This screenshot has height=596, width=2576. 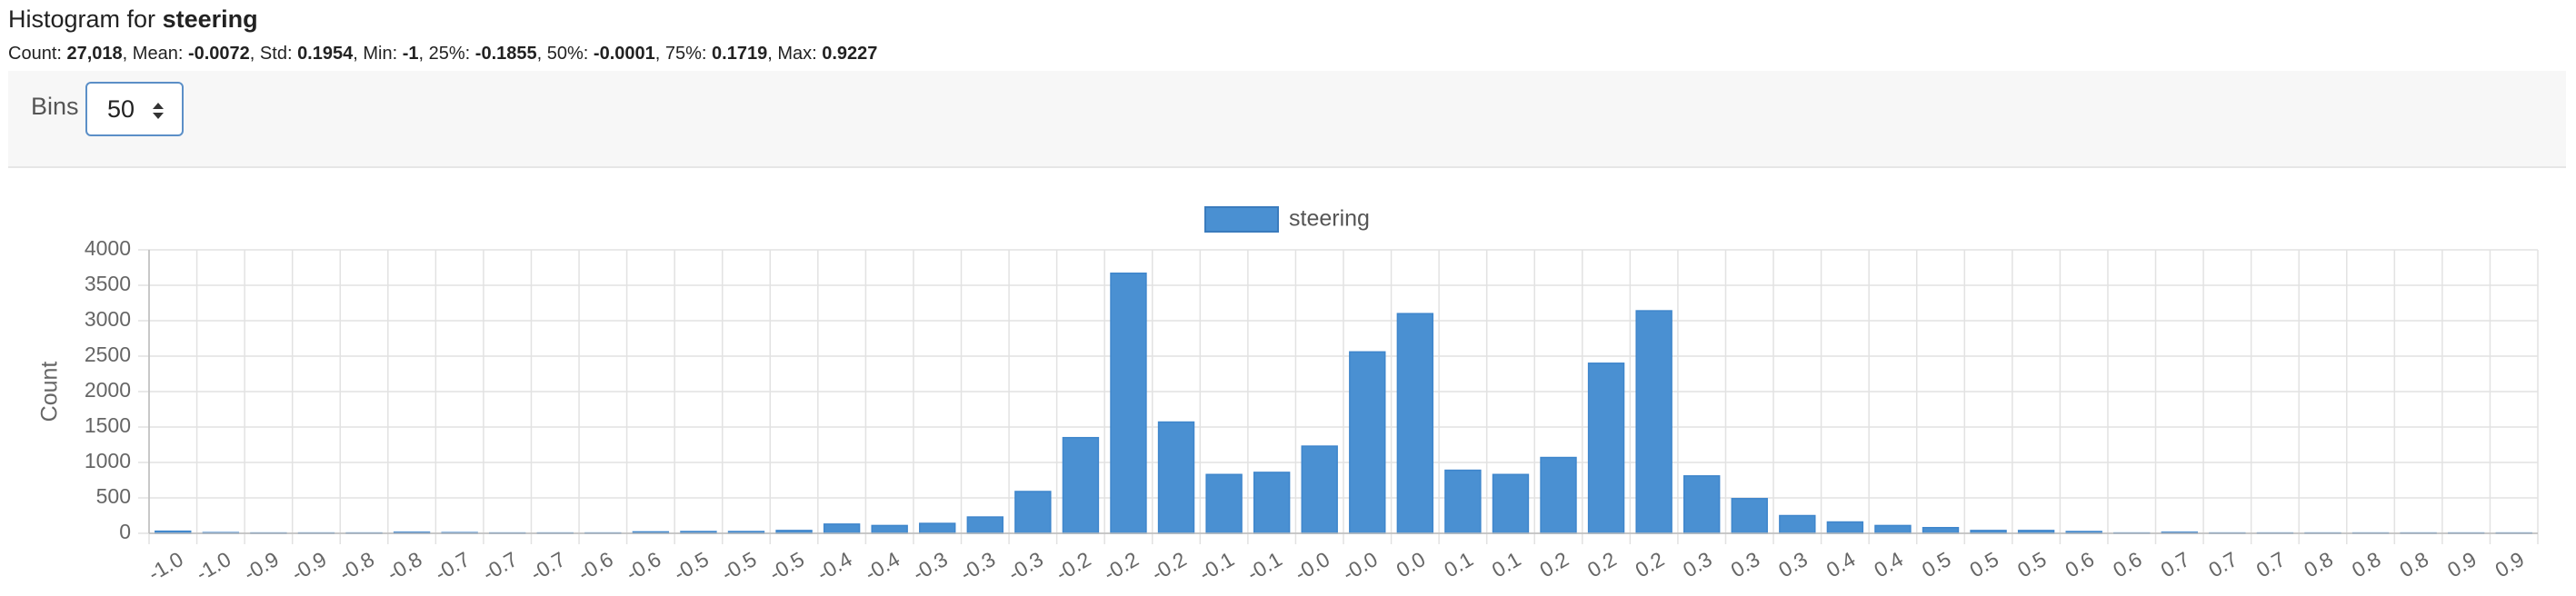 What do you see at coordinates (740, 54) in the screenshot?
I see `stat-value: 0.1719` at bounding box center [740, 54].